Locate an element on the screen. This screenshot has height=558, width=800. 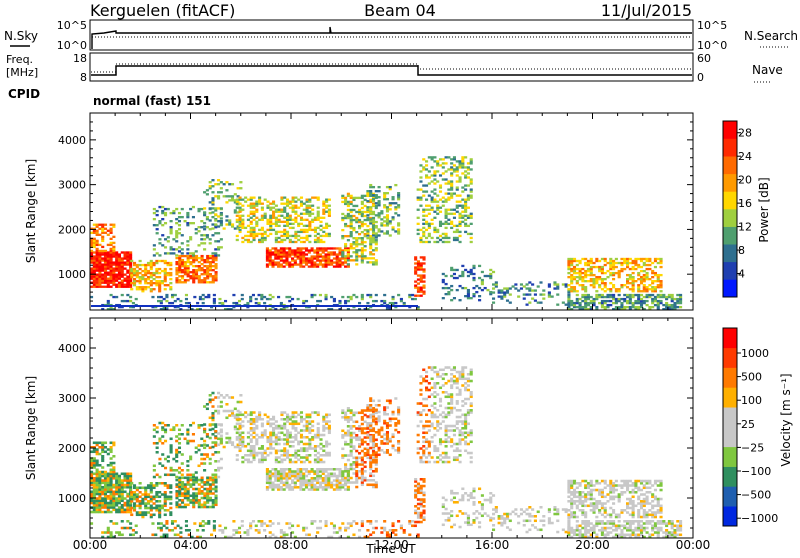
freq-left-tick-bottom: 8 is located at coordinates (83, 77).